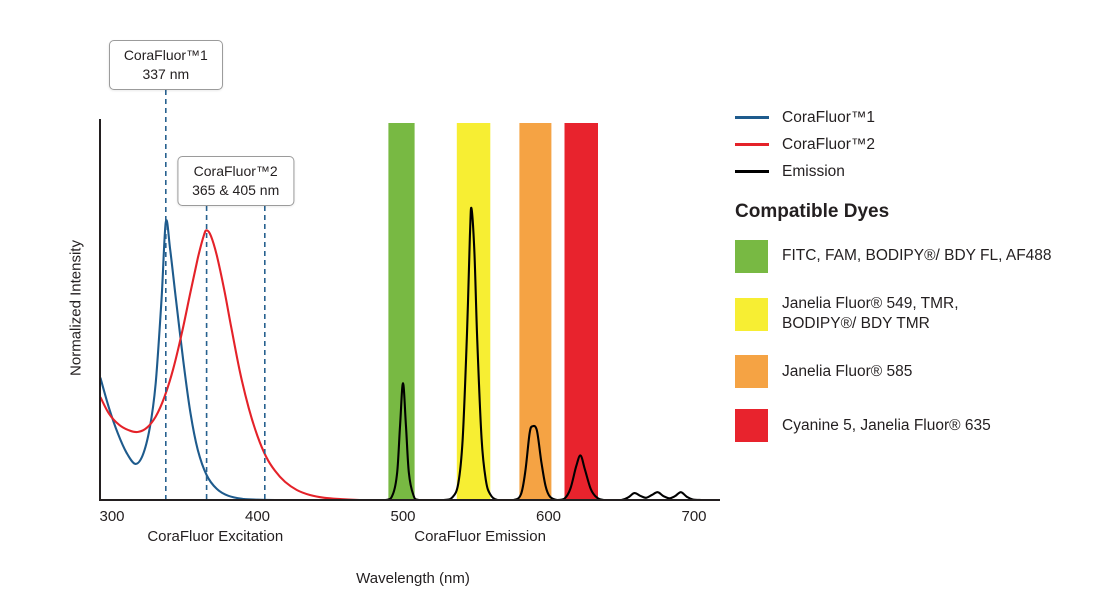  What do you see at coordinates (581, 311) in the screenshot?
I see `red-emission-band` at bounding box center [581, 311].